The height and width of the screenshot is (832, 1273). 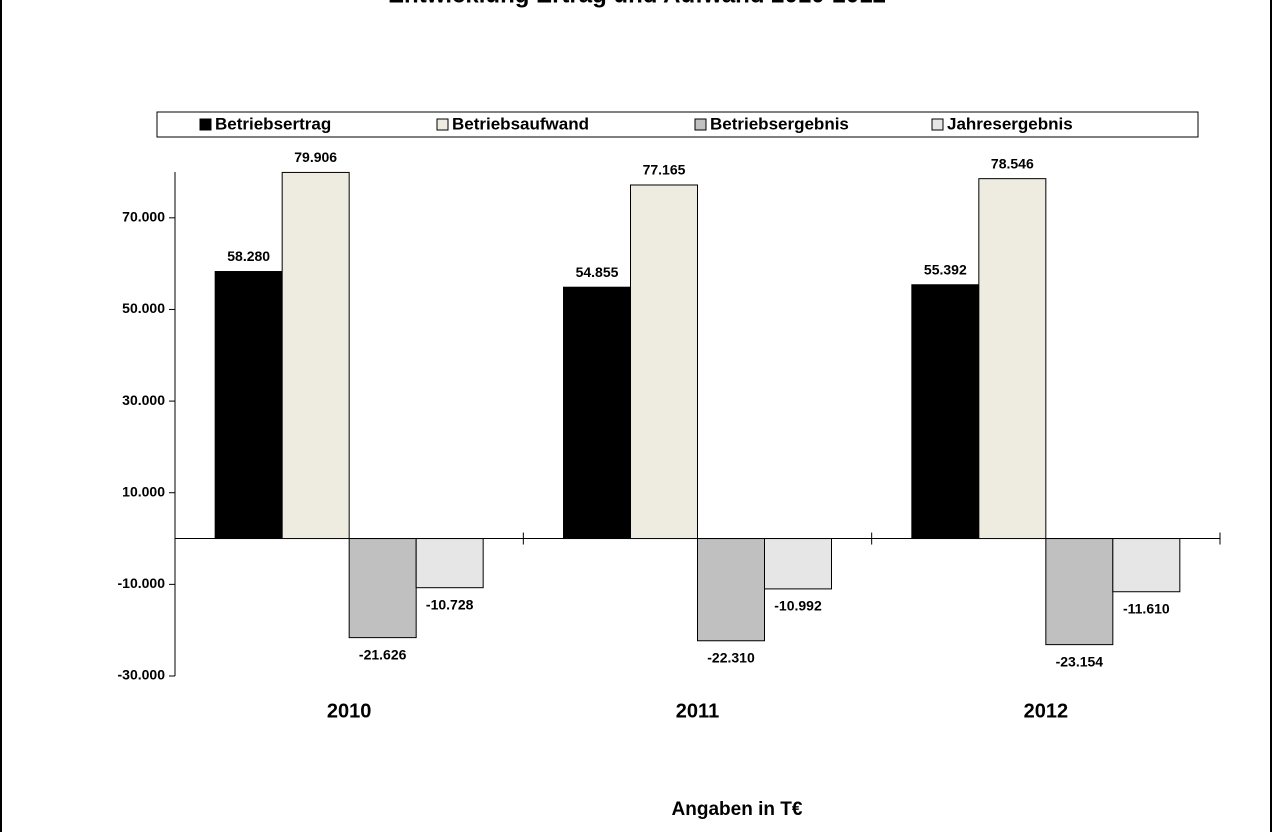 What do you see at coordinates (1010, 123) in the screenshot?
I see `legend-label: Jahresergebnis` at bounding box center [1010, 123].